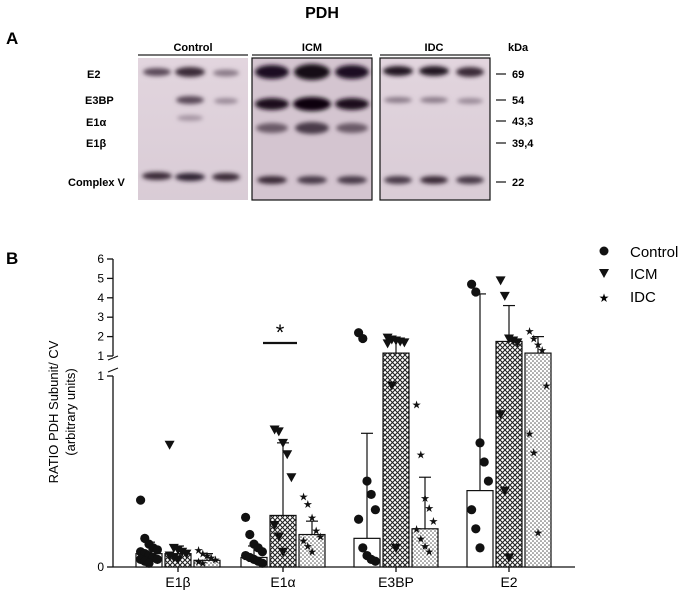 This screenshot has width=693, height=599. Describe the element at coordinates (96, 144) in the screenshot. I see `band-label-e1b: E1β` at that location.